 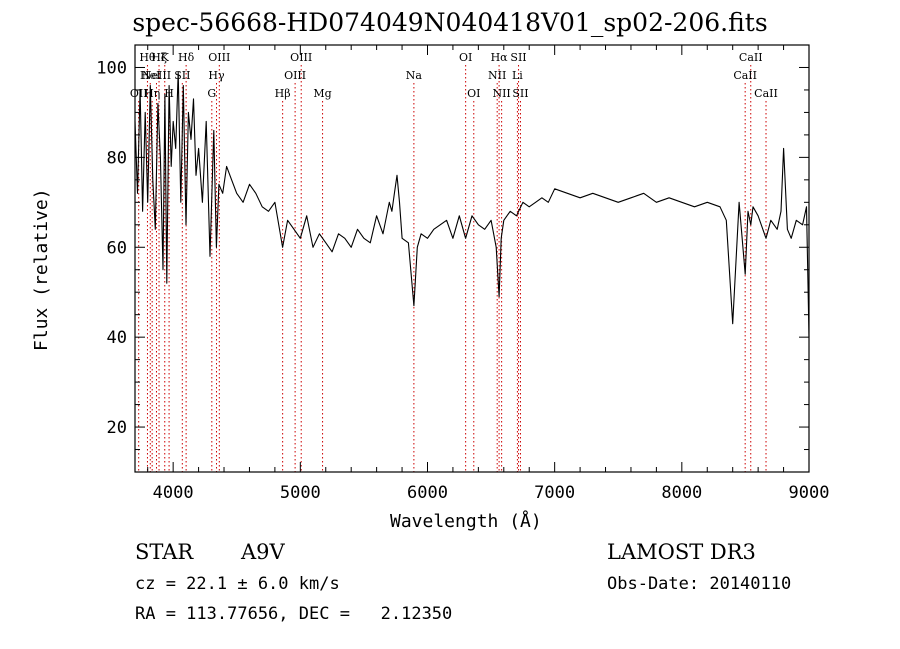 I want to click on coordinates: RA = 113.77656, DEC = 2.12350, so click(x=294, y=614).